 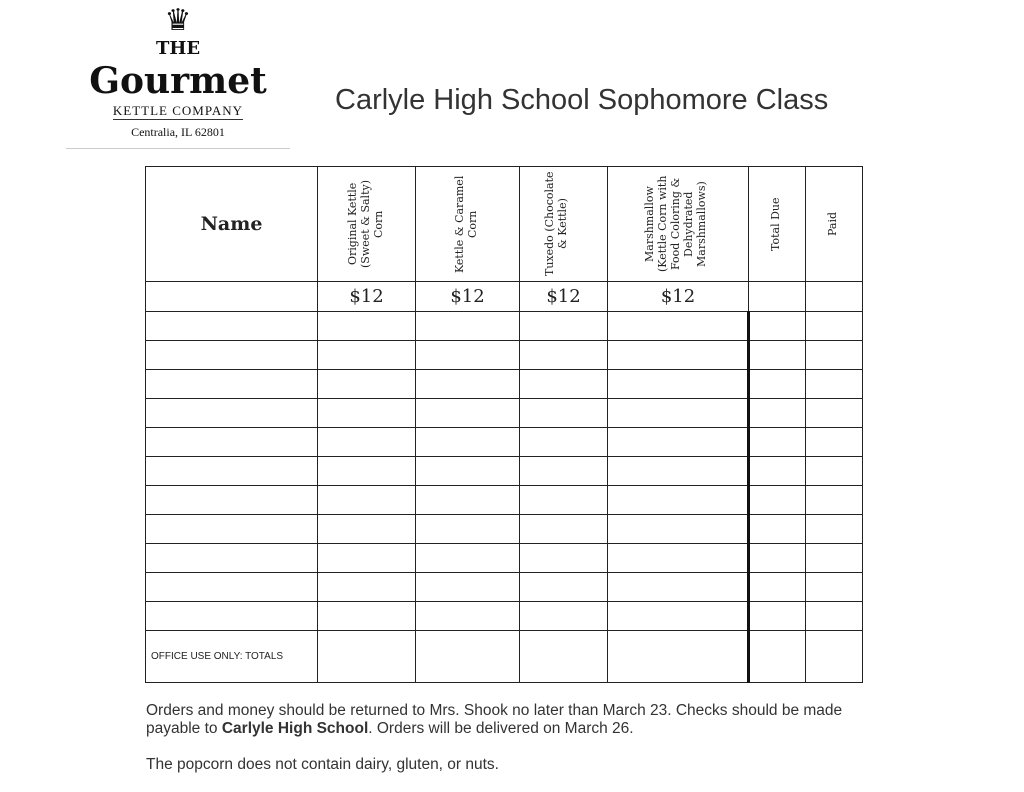 What do you see at coordinates (178, 48) in the screenshot?
I see `logo-the: THE` at bounding box center [178, 48].